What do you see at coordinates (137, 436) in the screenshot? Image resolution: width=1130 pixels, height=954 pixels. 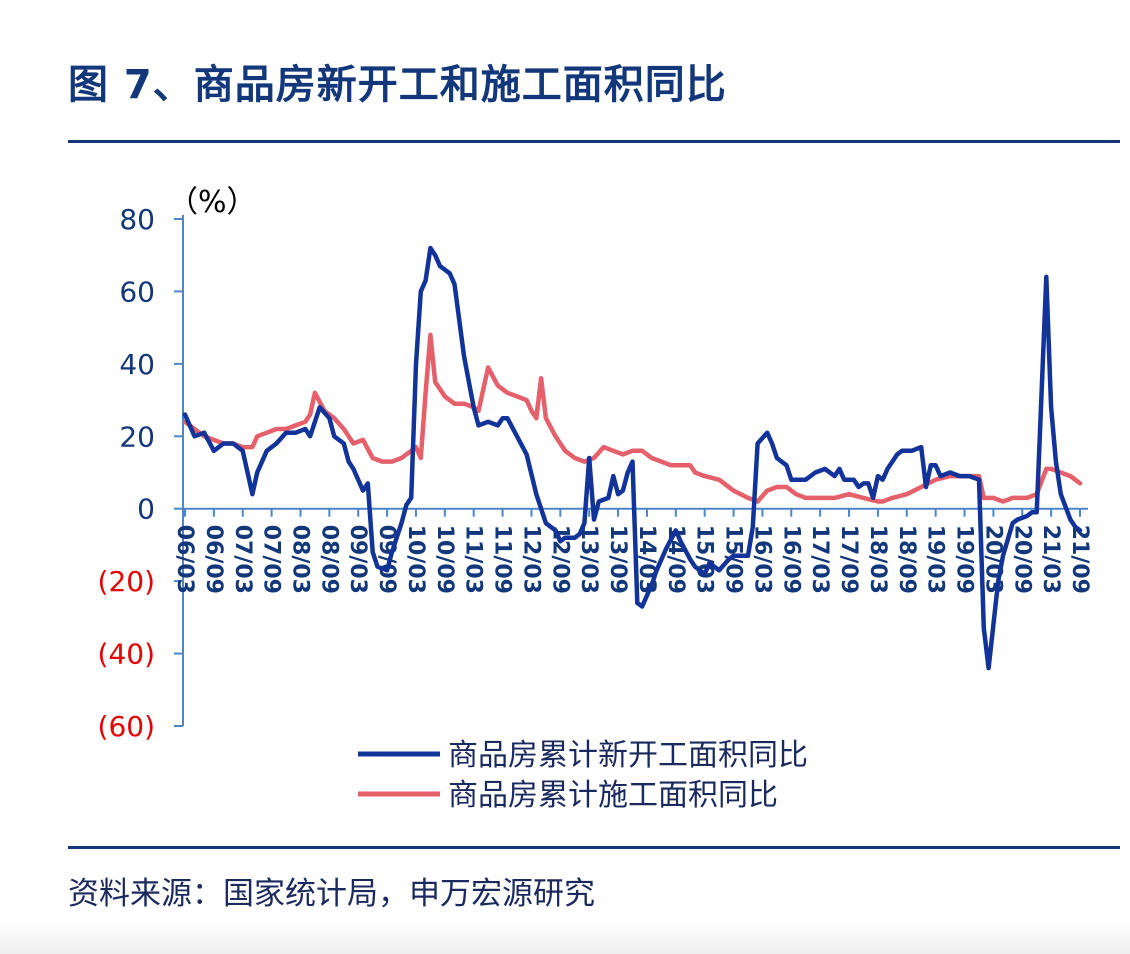 I see `y-tick-label: 20` at bounding box center [137, 436].